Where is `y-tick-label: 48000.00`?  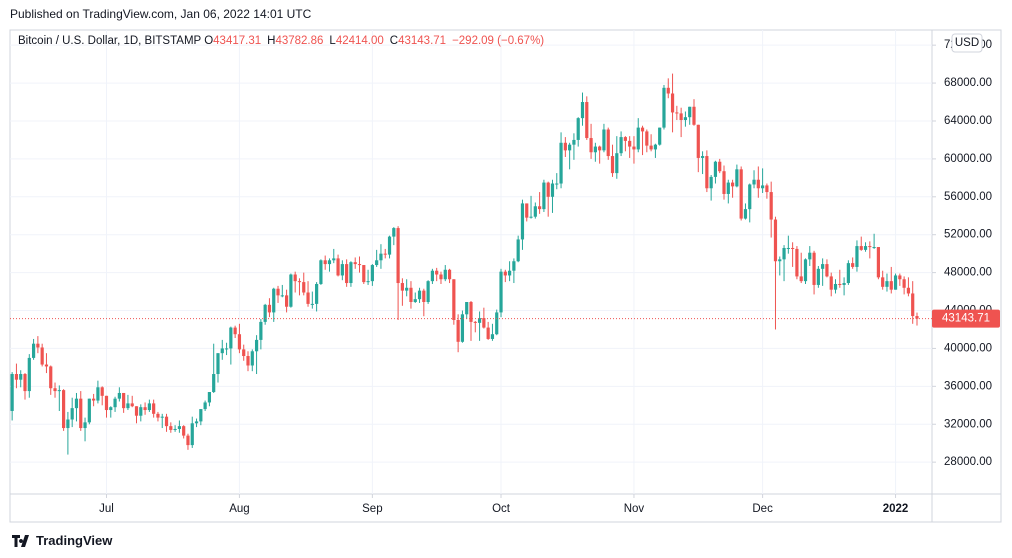
y-tick-label: 48000.00 is located at coordinates (968, 273).